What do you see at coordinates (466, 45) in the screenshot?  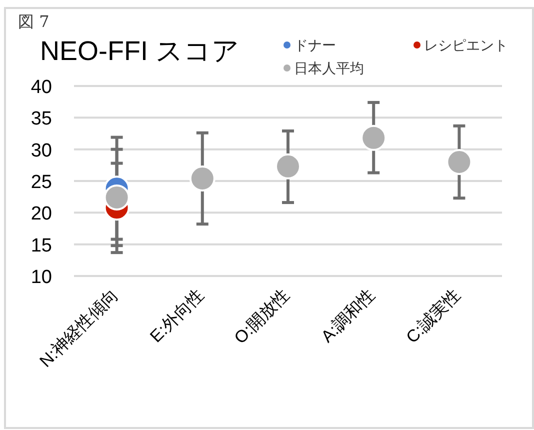 I see `legend-label: レシピエント` at bounding box center [466, 45].